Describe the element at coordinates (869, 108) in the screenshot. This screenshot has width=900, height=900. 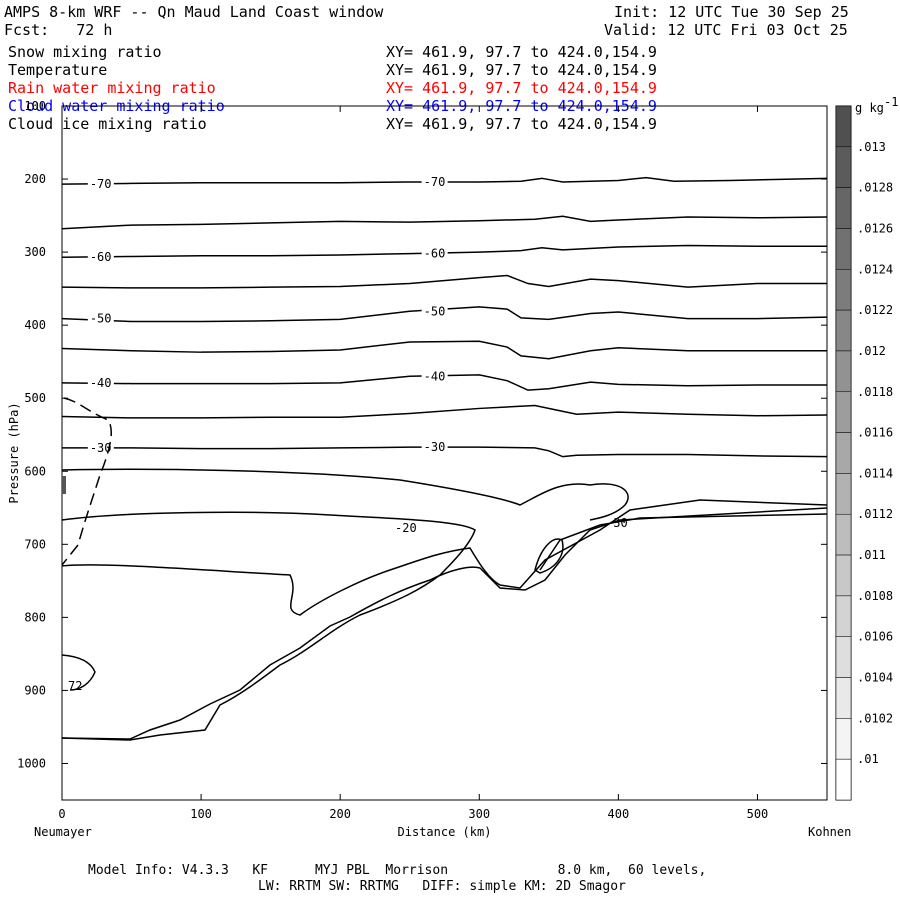
I see `colorbar-unit: g kg` at that location.